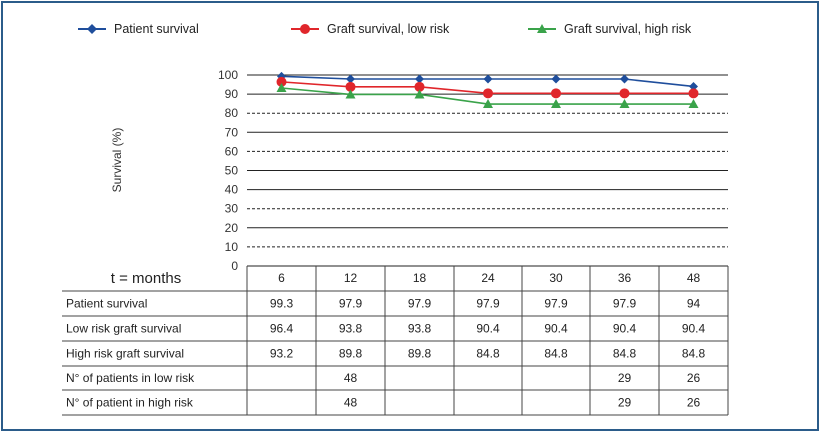 The height and width of the screenshot is (436, 824). I want to click on y-tick-label: 0, so click(234, 266).